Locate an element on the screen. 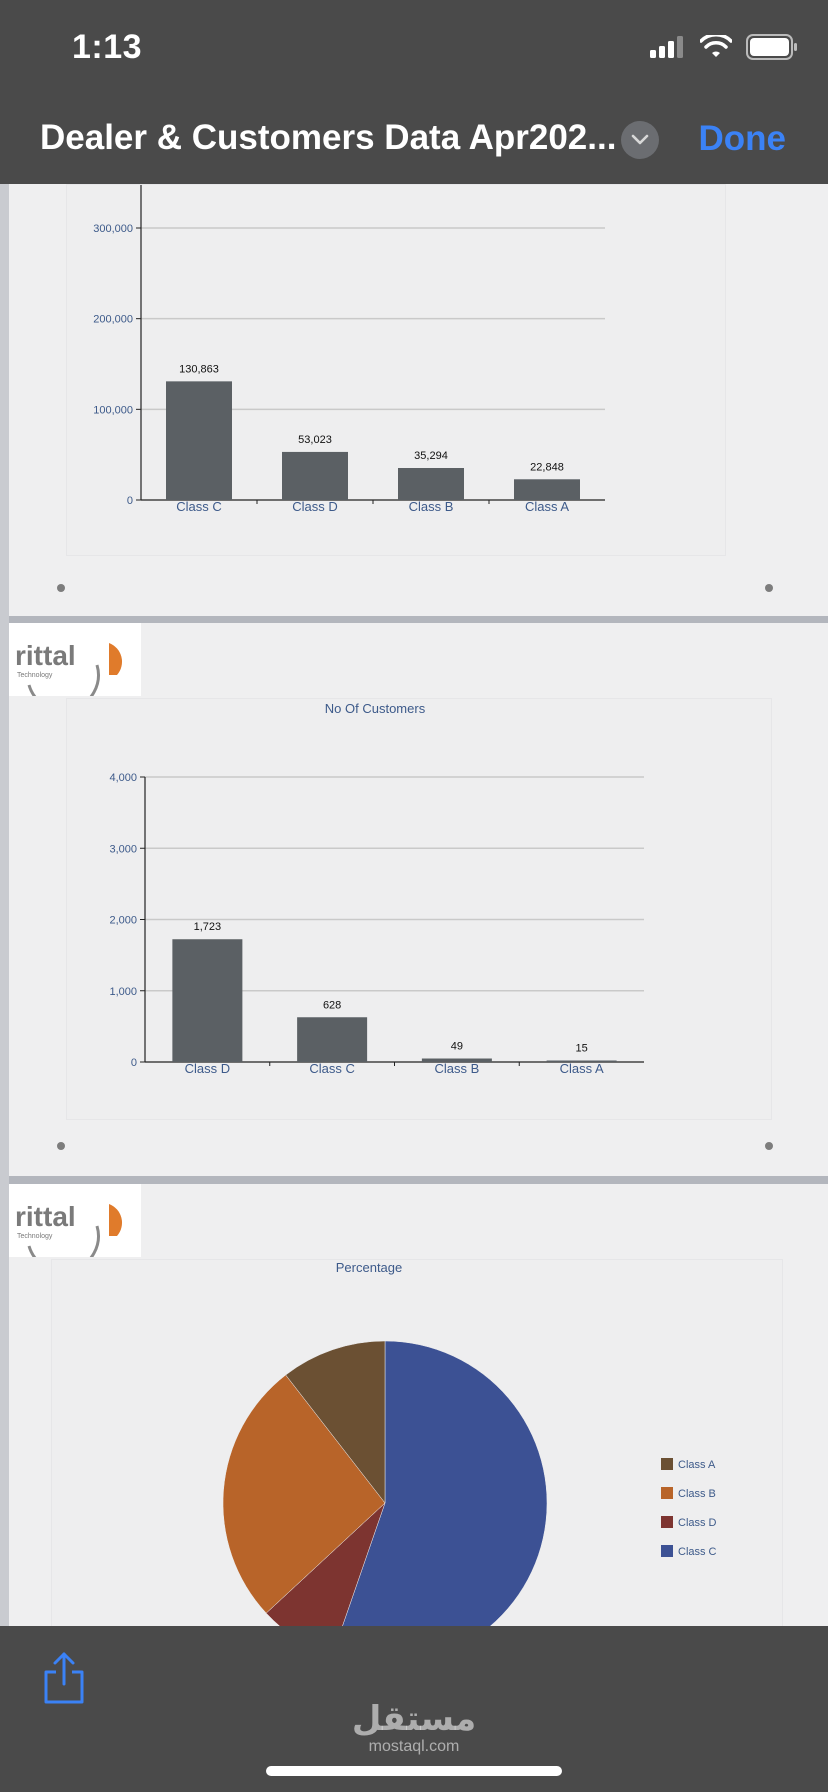  watermark-latin: mostaql.com is located at coordinates (414, 1746).